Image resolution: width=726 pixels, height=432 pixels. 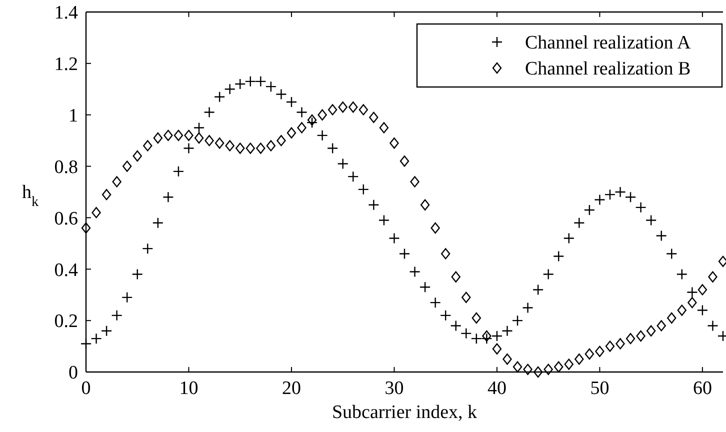 What do you see at coordinates (66, 167) in the screenshot?
I see `y-tick-label: 0.8` at bounding box center [66, 167].